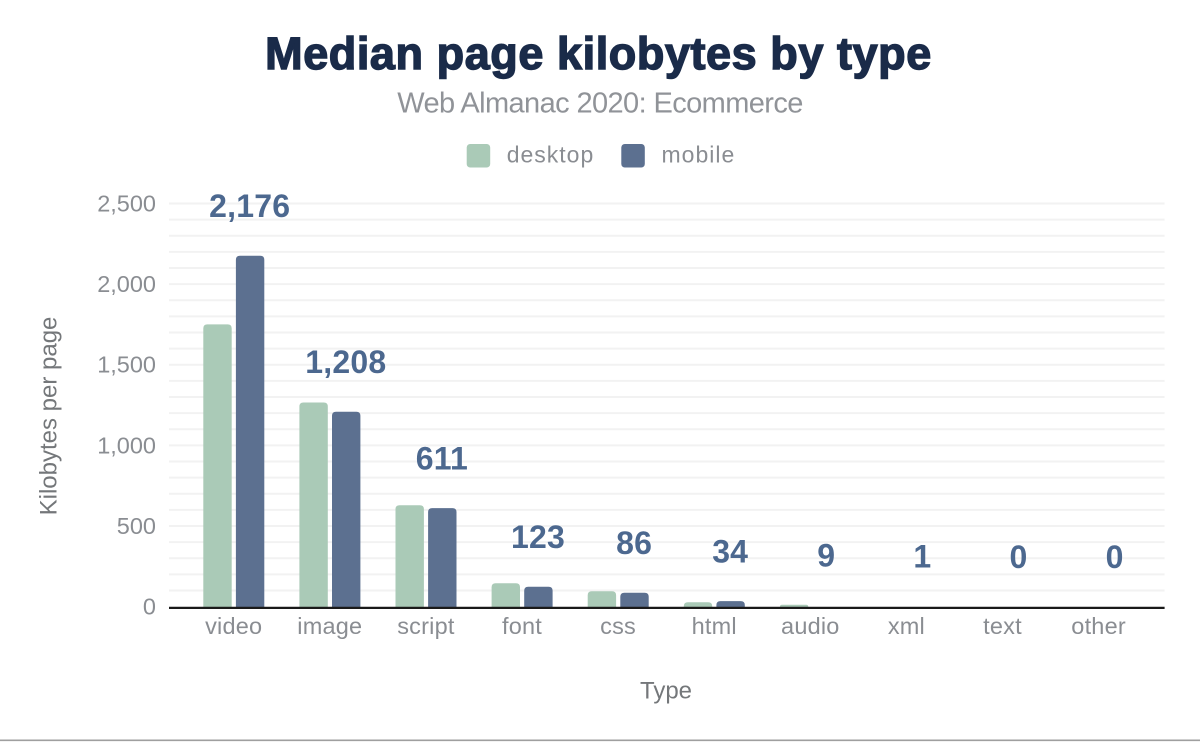  Describe the element at coordinates (730, 551) in the screenshot. I see `svg-text: 34` at that location.